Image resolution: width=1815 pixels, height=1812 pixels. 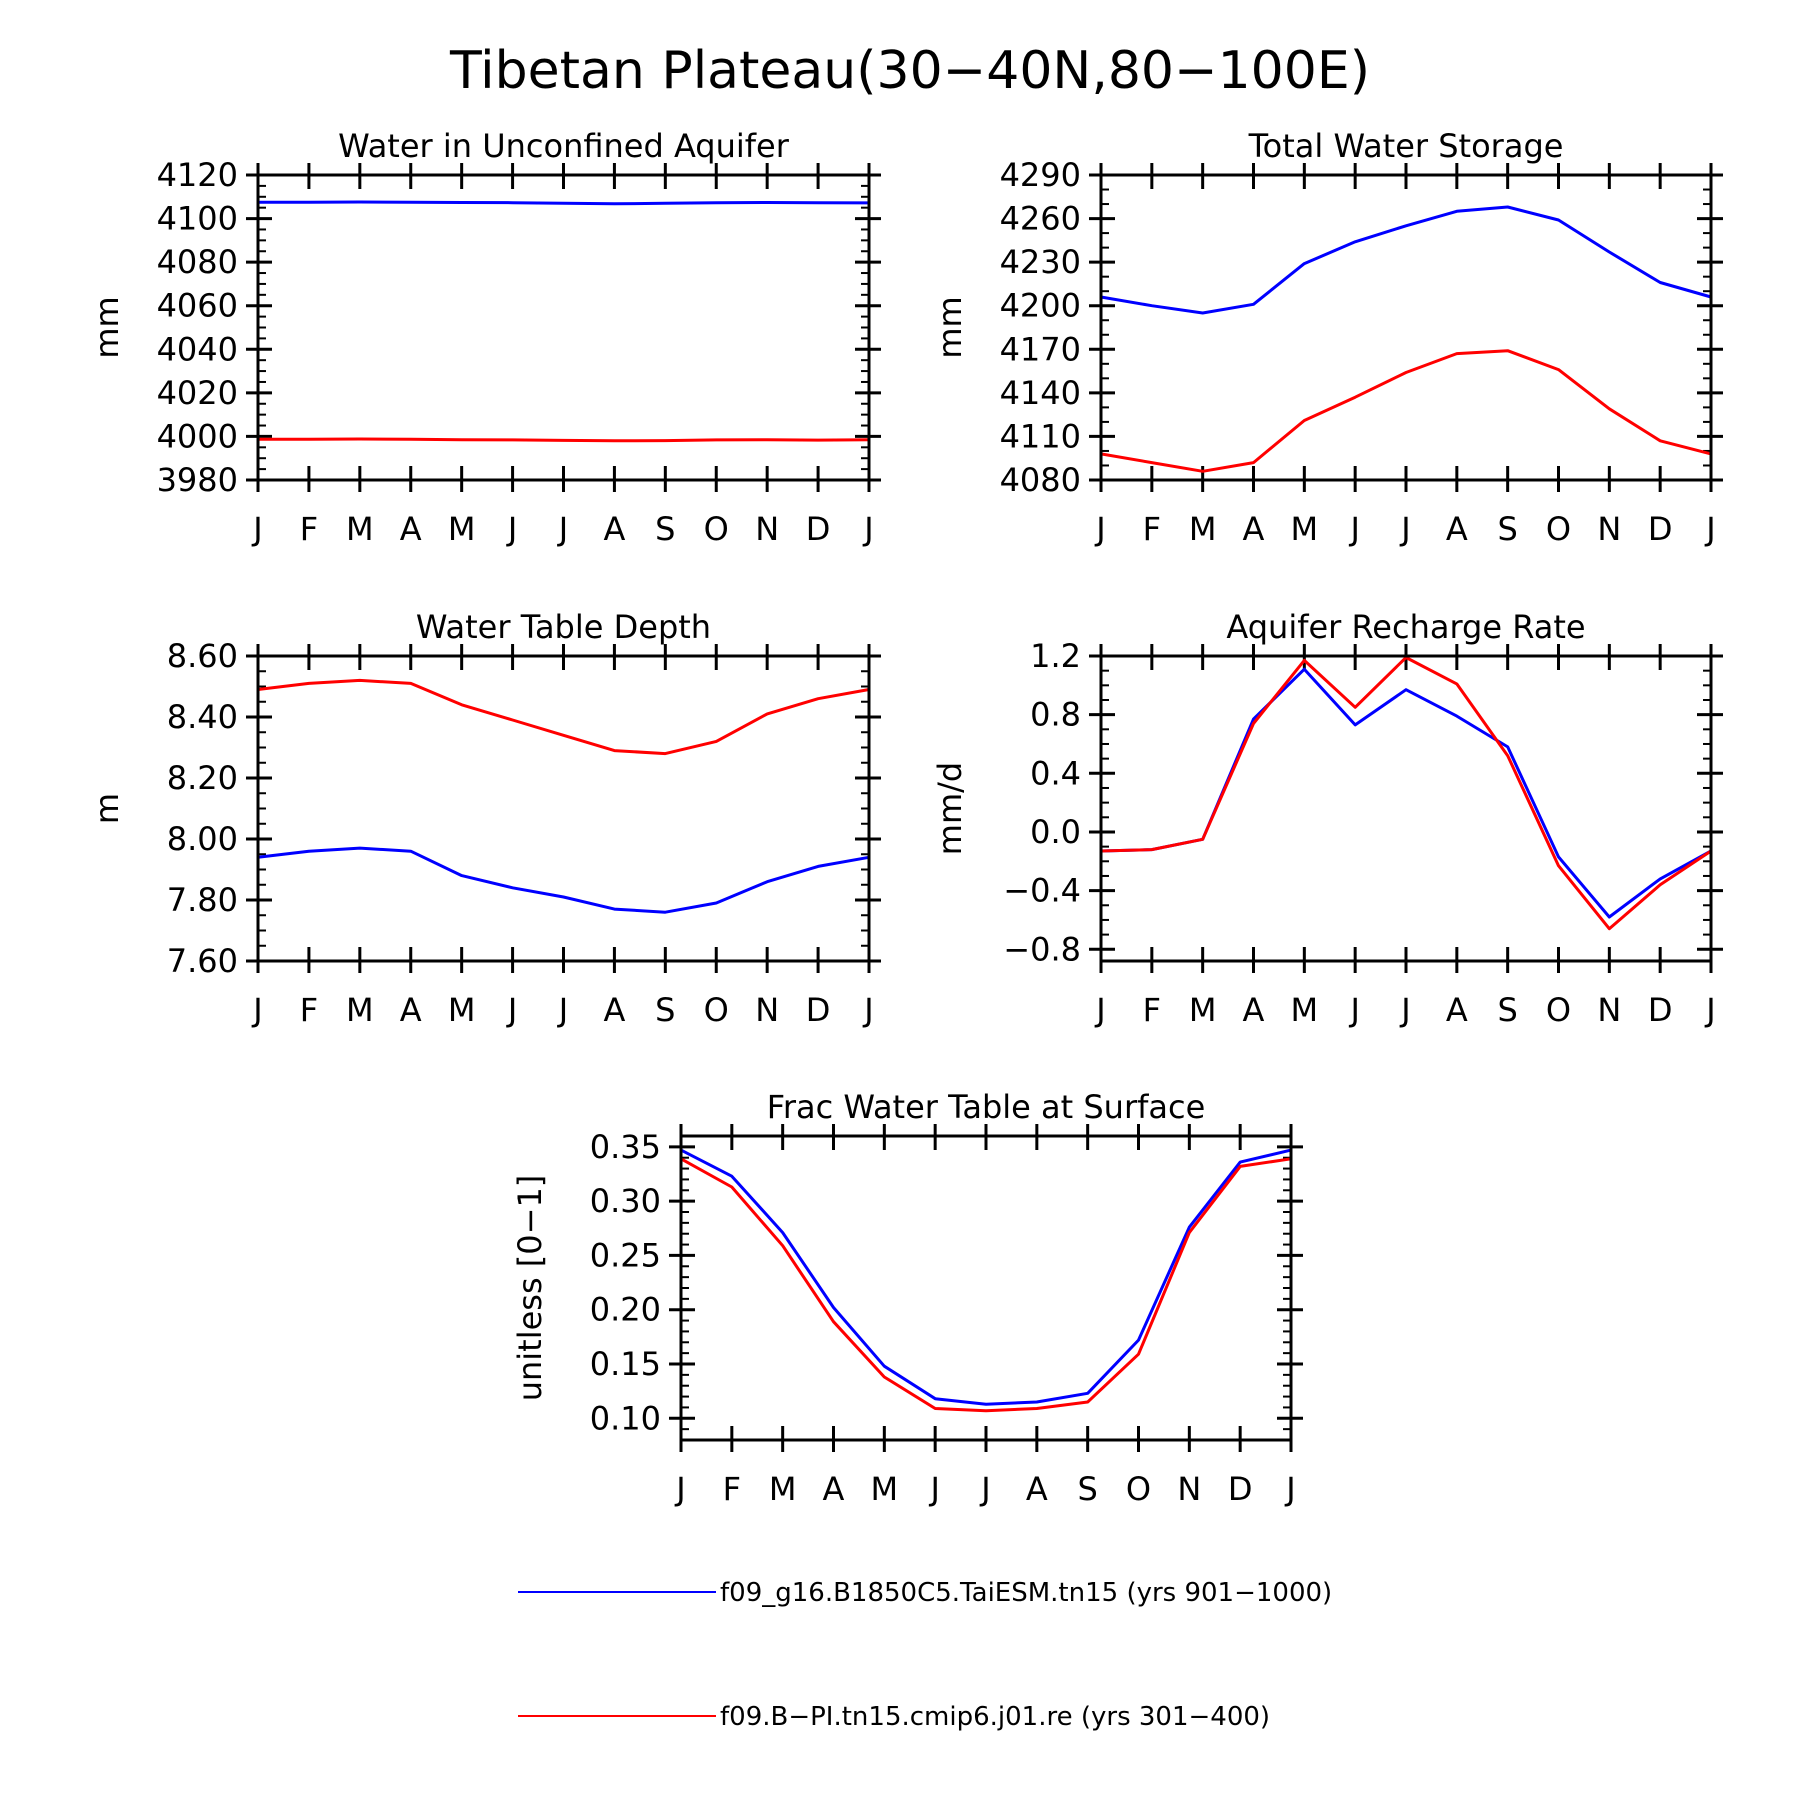 What do you see at coordinates (1055, 773) in the screenshot?
I see `y-tick-label: 0.4` at bounding box center [1055, 773].